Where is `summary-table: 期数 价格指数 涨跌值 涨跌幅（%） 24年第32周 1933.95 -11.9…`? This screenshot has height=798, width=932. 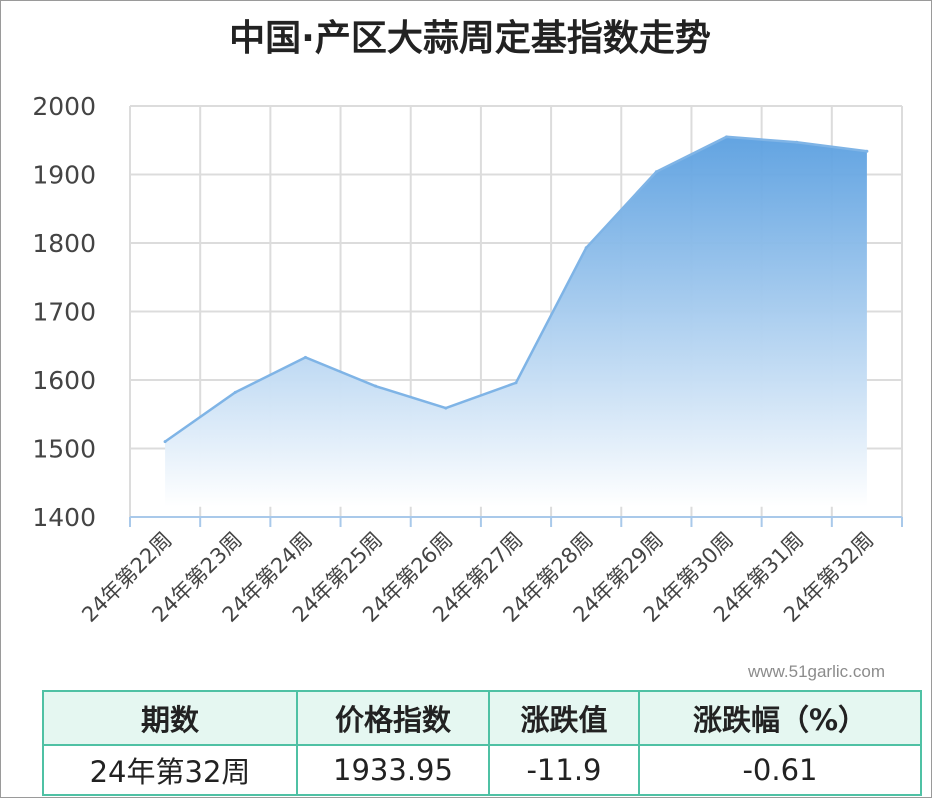
summary-table: 期数 价格指数 涨跌值 涨跌幅（%） 24年第32周 1933.95 -11.9… is located at coordinates (482, 743).